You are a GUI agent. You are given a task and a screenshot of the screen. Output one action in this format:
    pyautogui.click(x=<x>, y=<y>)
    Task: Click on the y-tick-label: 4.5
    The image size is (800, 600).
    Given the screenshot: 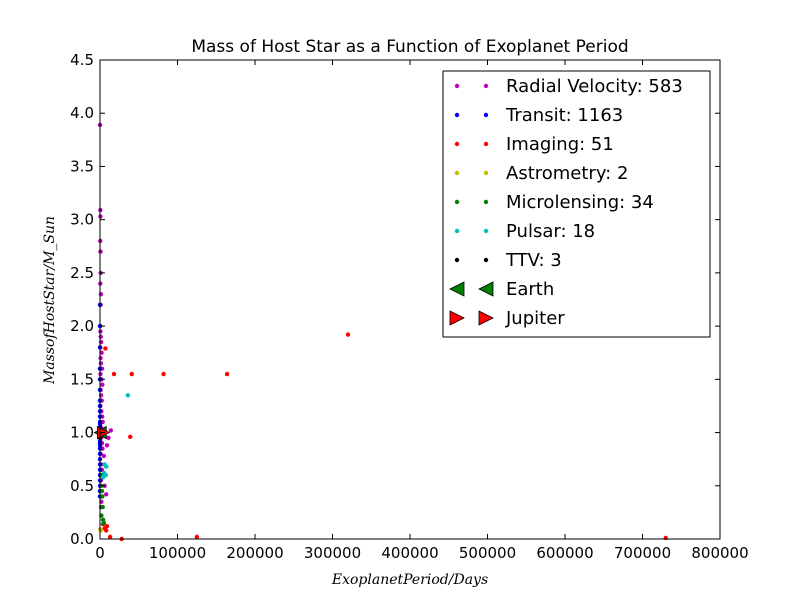 What is the action you would take?
    pyautogui.click(x=82, y=60)
    